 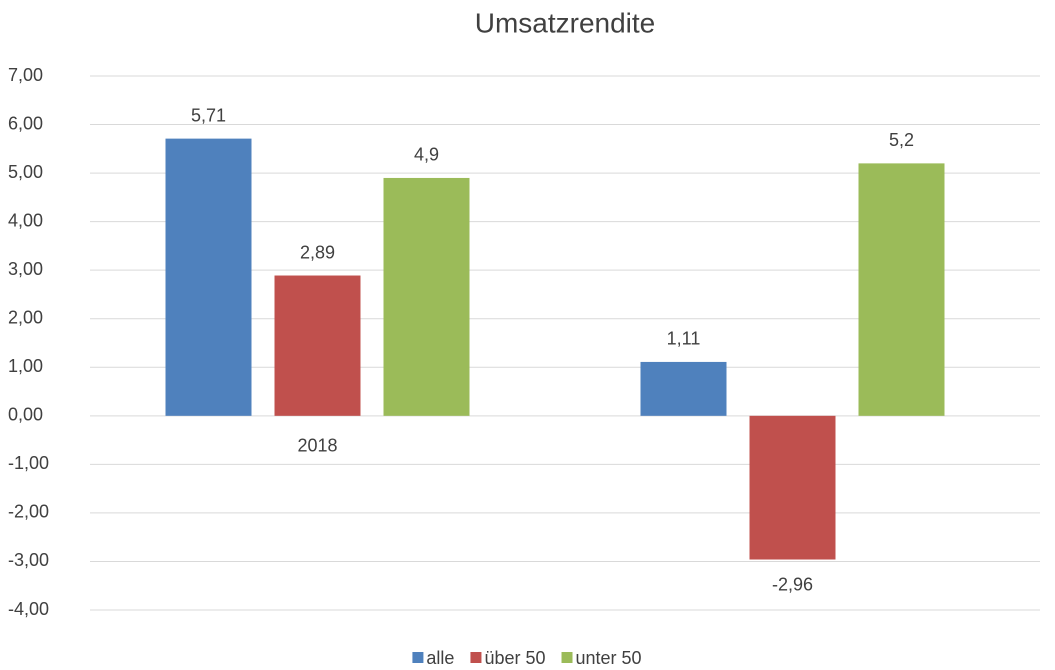 I want to click on y-tick-label: -2,00, so click(x=28, y=512).